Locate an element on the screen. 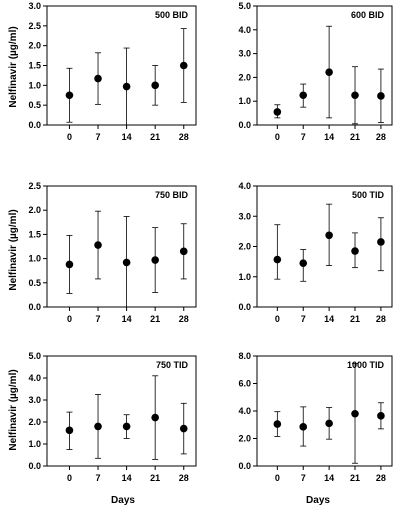 This screenshot has height=512, width=400. y-axis-title-row-2: Nelfinavir (µg/ml) is located at coordinates (13, 249).